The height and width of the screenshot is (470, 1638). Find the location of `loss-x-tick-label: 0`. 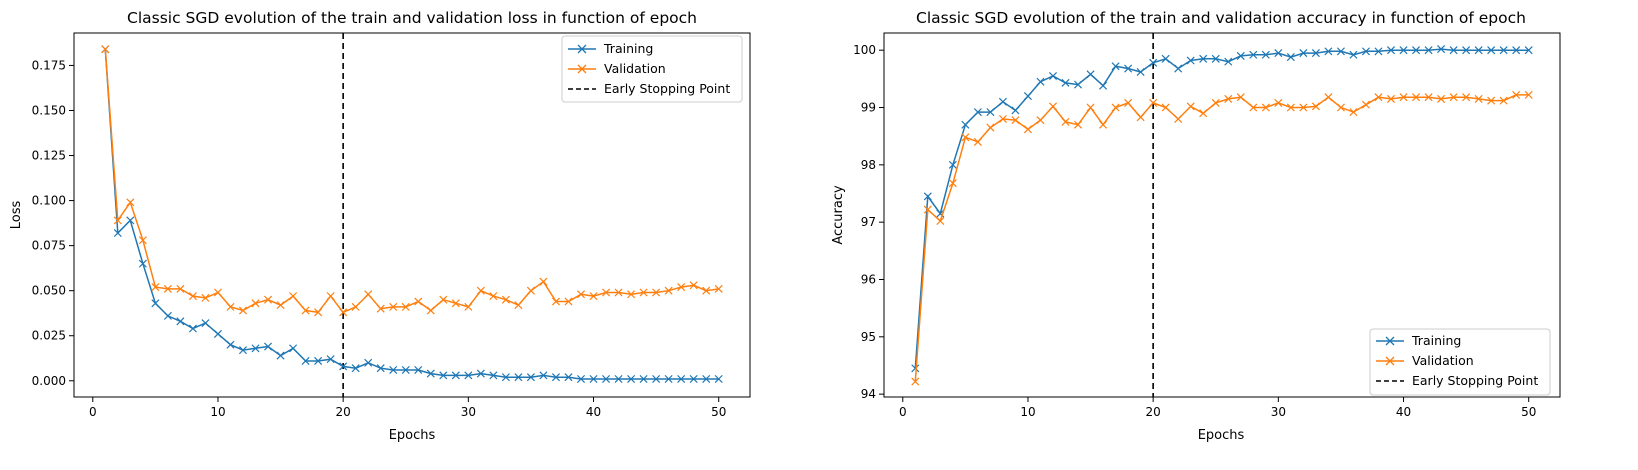

loss-x-tick-label: 0 is located at coordinates (93, 412).